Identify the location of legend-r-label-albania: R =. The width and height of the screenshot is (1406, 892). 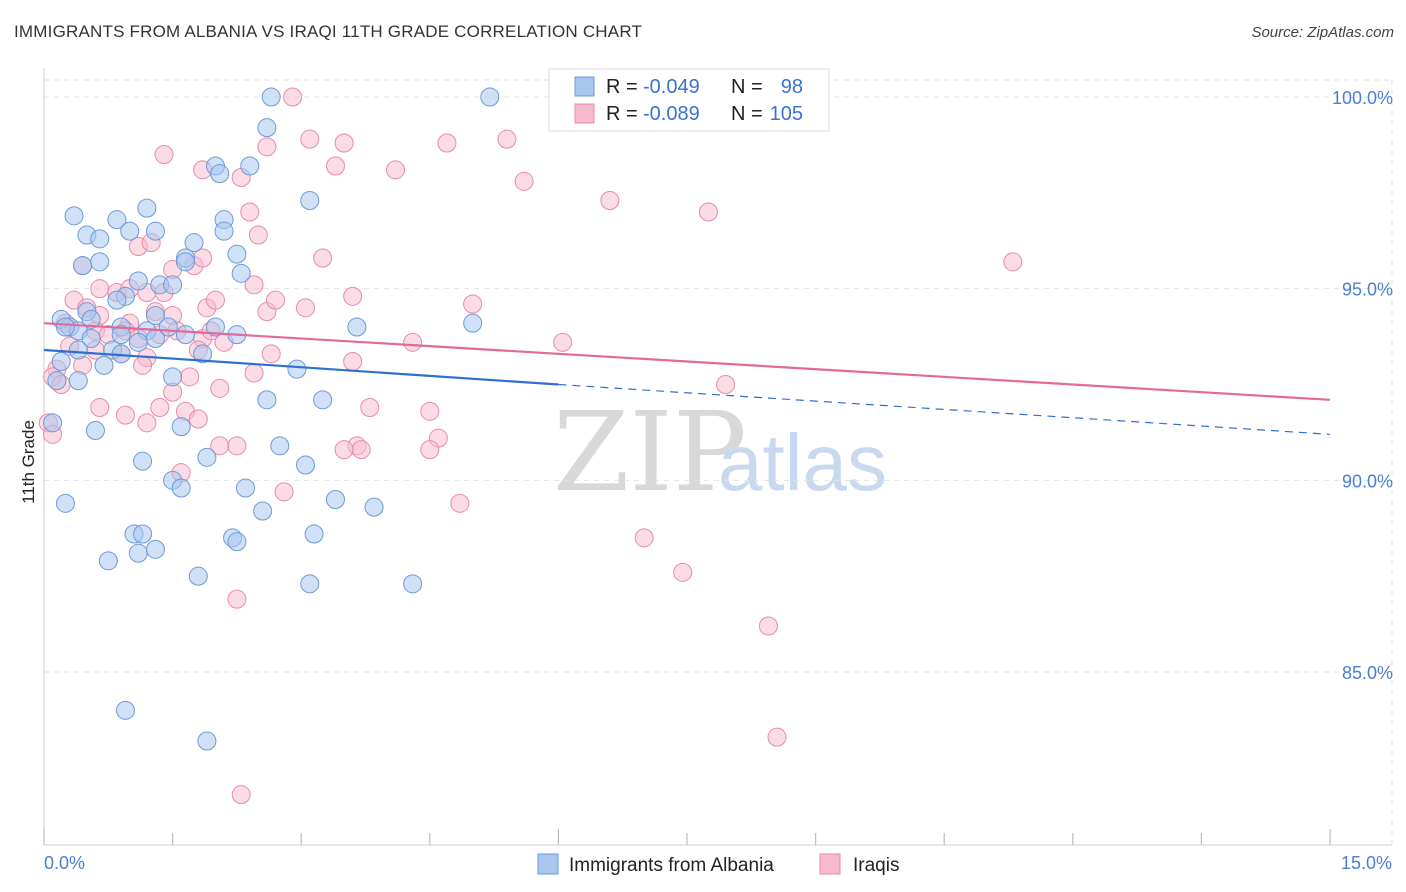
(622, 87).